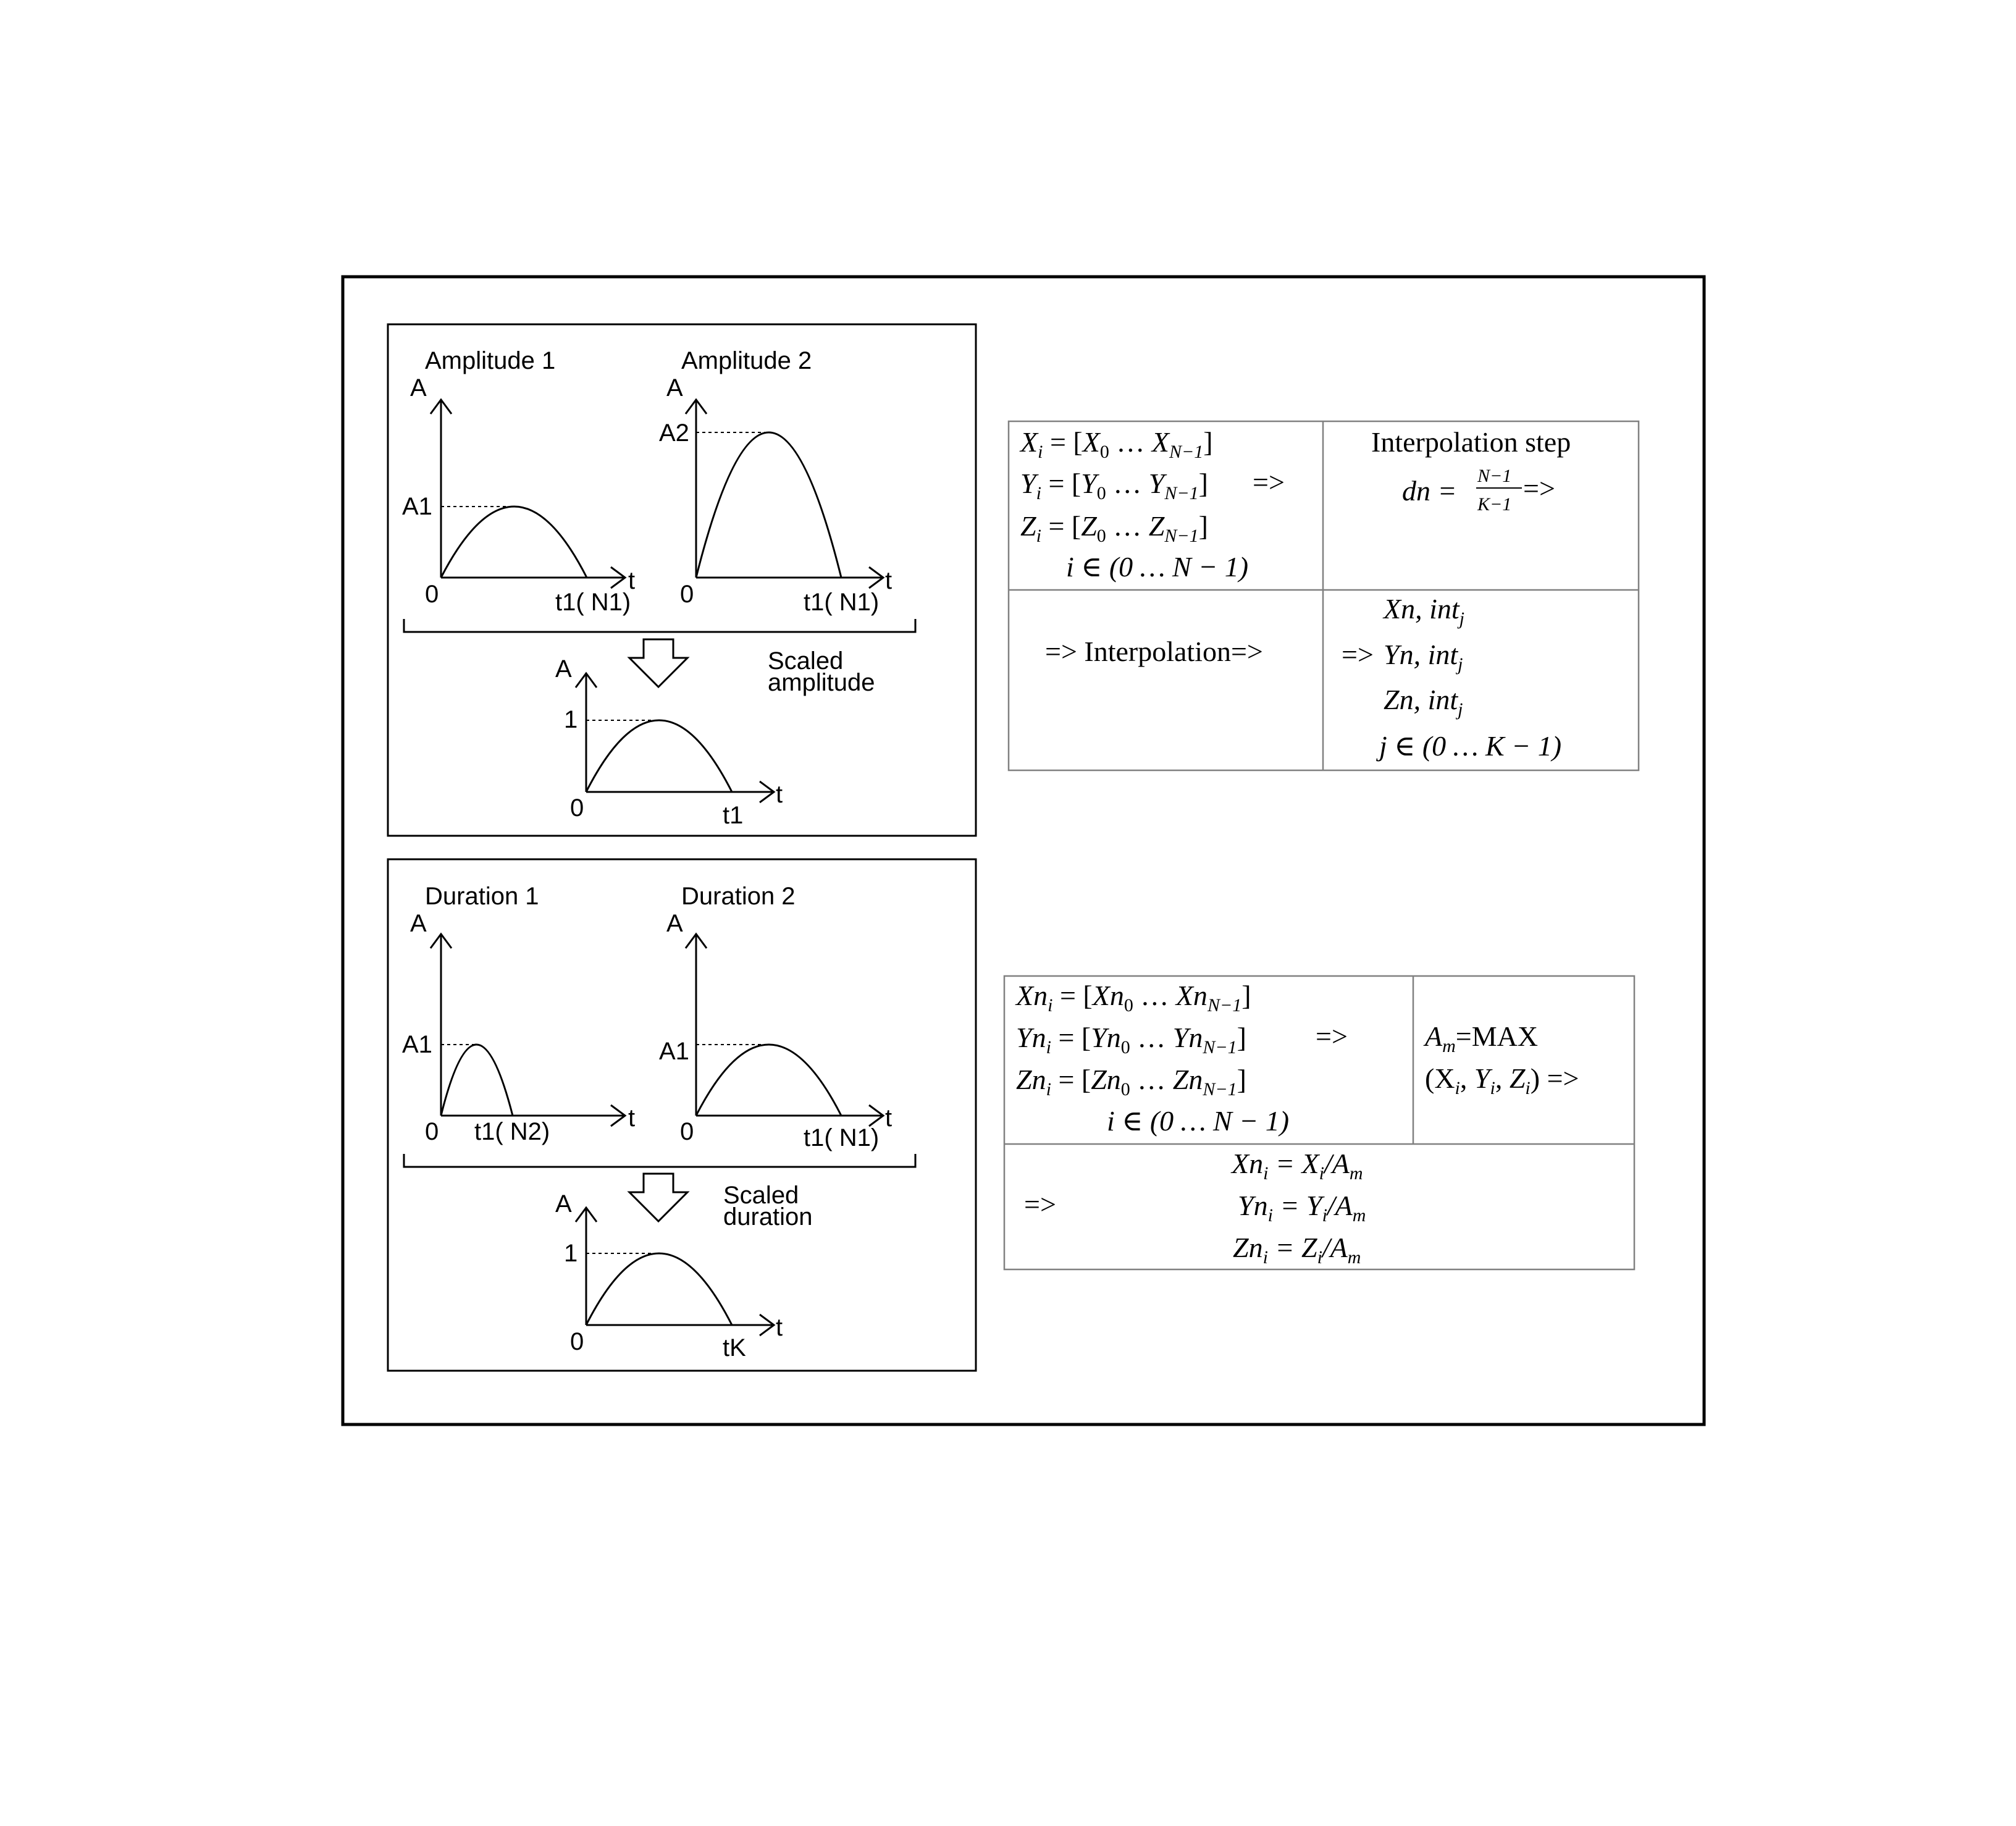 The image size is (2016, 1826). I want to click on normalization-table-border, so click(1320, 1123).